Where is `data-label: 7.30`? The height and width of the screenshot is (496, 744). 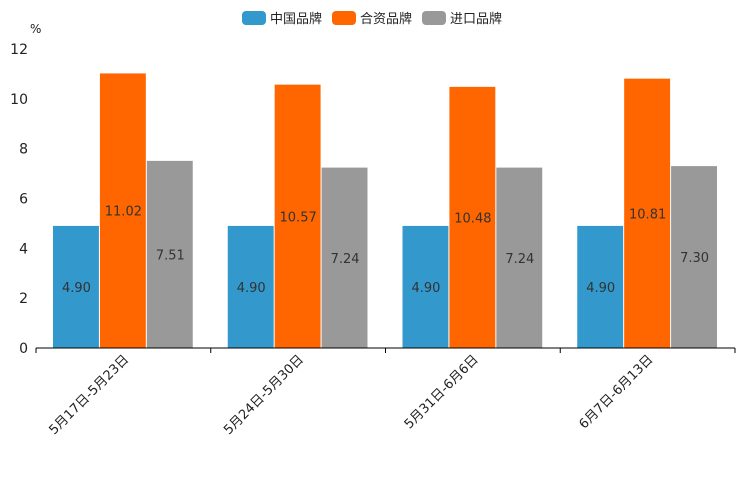
data-label: 7.30 is located at coordinates (694, 258).